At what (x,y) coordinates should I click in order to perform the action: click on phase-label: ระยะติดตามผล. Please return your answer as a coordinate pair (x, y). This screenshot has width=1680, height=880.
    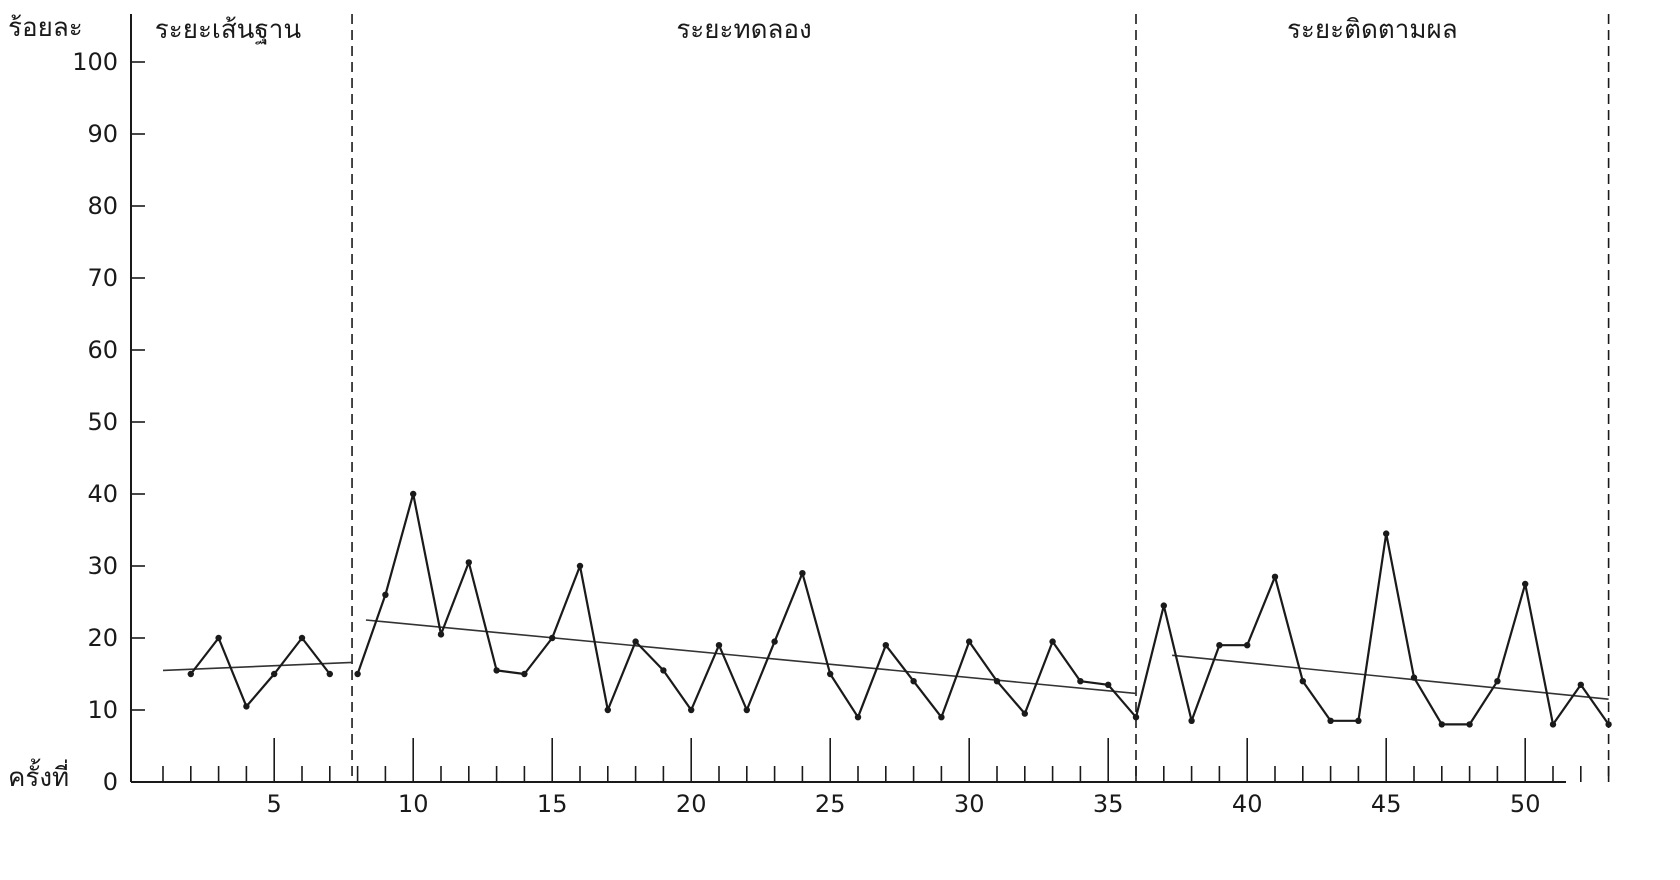
    Looking at the image, I should click on (1372, 30).